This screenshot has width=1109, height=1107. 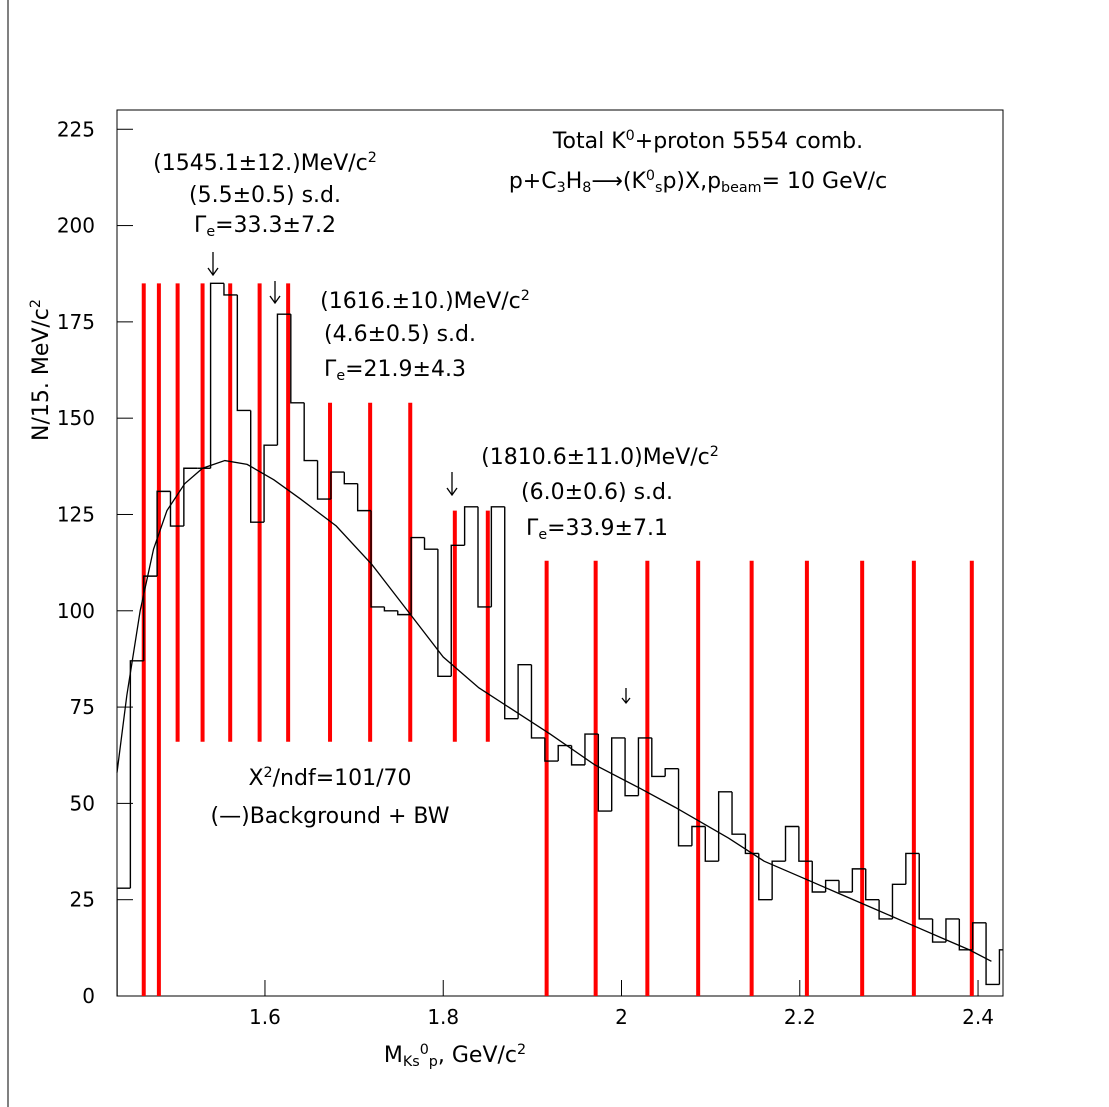 I want to click on annotation: X2/ndf=101/70, so click(x=329, y=778).